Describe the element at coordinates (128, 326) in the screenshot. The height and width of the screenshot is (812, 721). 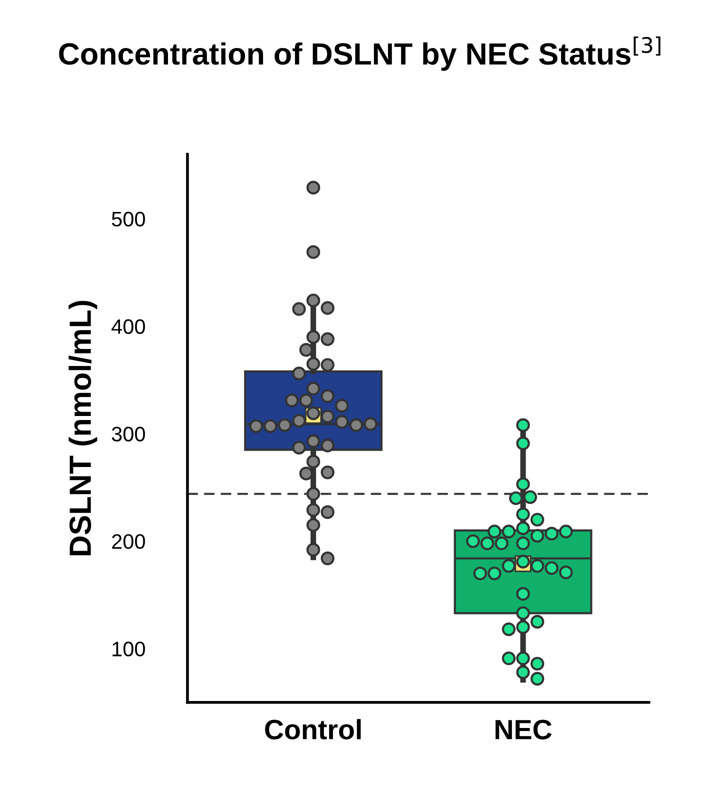
I see `y-tick-label: 400` at that location.